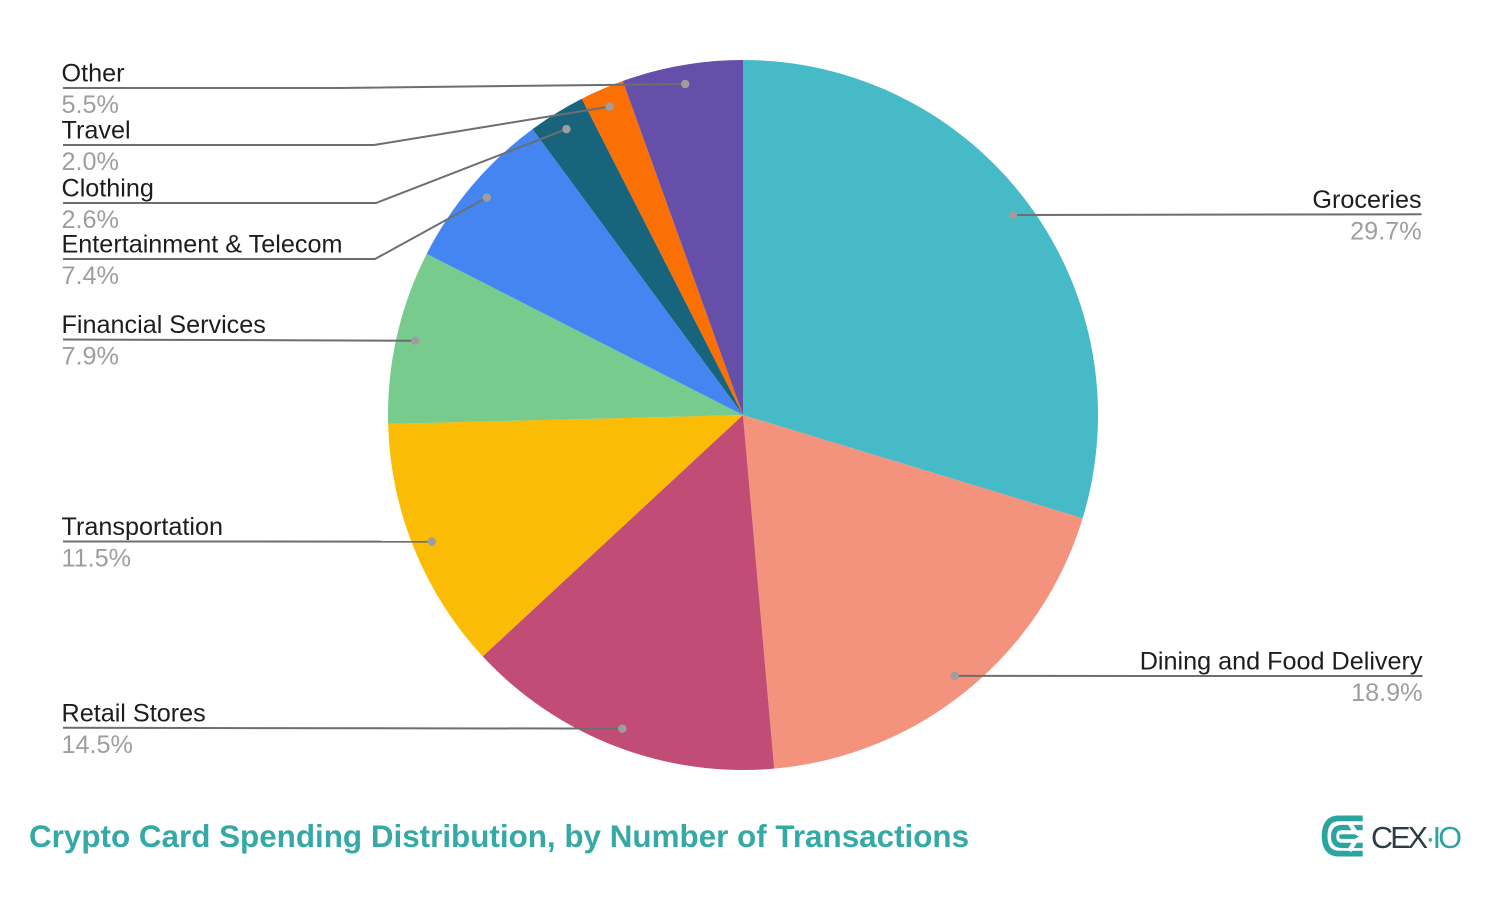 The width and height of the screenshot is (1497, 897). Describe the element at coordinates (90, 357) in the screenshot. I see `svg-text: 7.9%` at that location.